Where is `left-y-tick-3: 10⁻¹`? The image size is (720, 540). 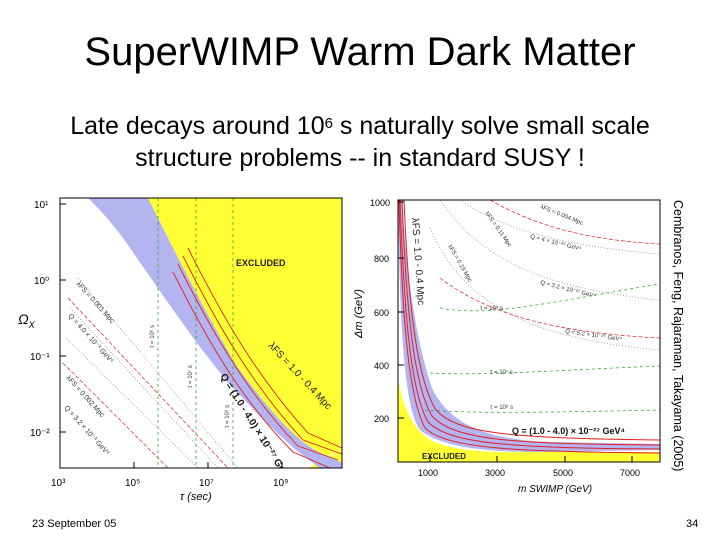
left-y-tick-3: 10⁻¹ is located at coordinates (40, 357).